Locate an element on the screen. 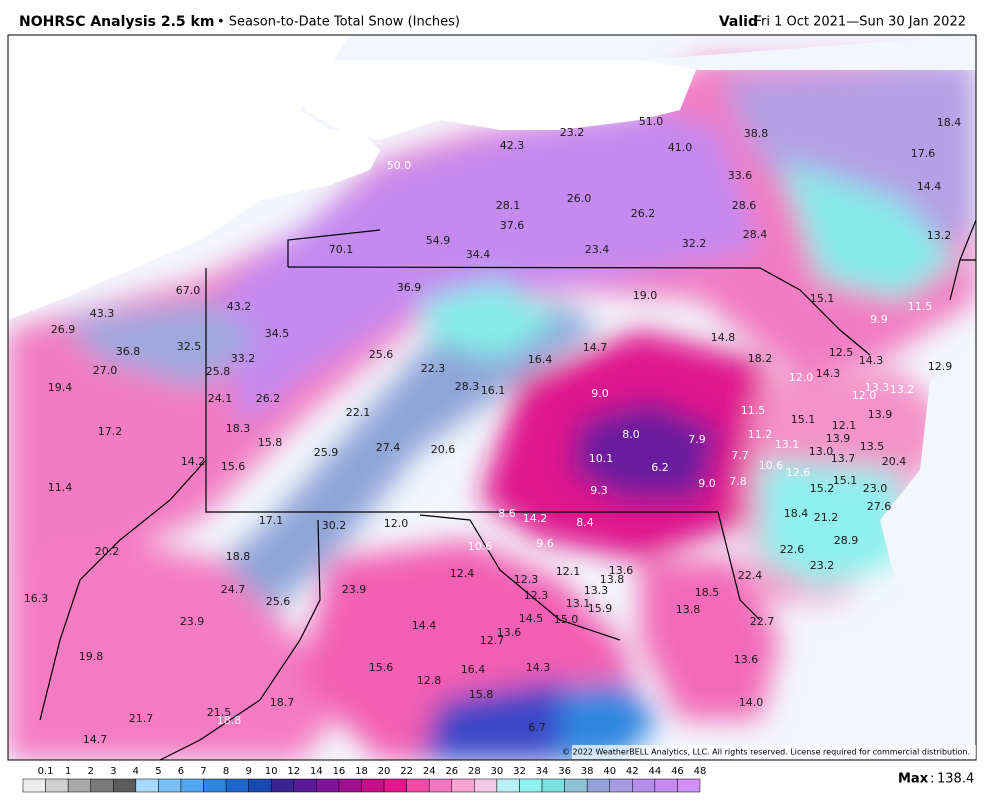 The height and width of the screenshot is (808, 984). snow-label: 51.0 is located at coordinates (651, 121).